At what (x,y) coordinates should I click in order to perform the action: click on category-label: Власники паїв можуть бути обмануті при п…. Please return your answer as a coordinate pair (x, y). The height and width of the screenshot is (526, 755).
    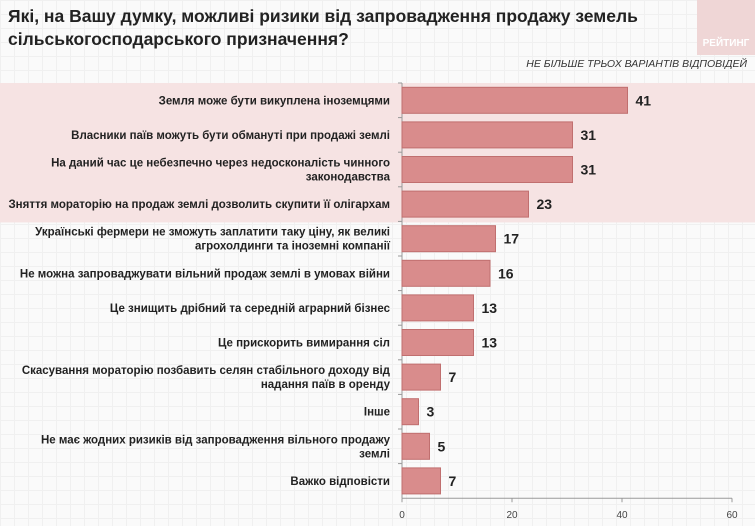
    Looking at the image, I should click on (230, 136).